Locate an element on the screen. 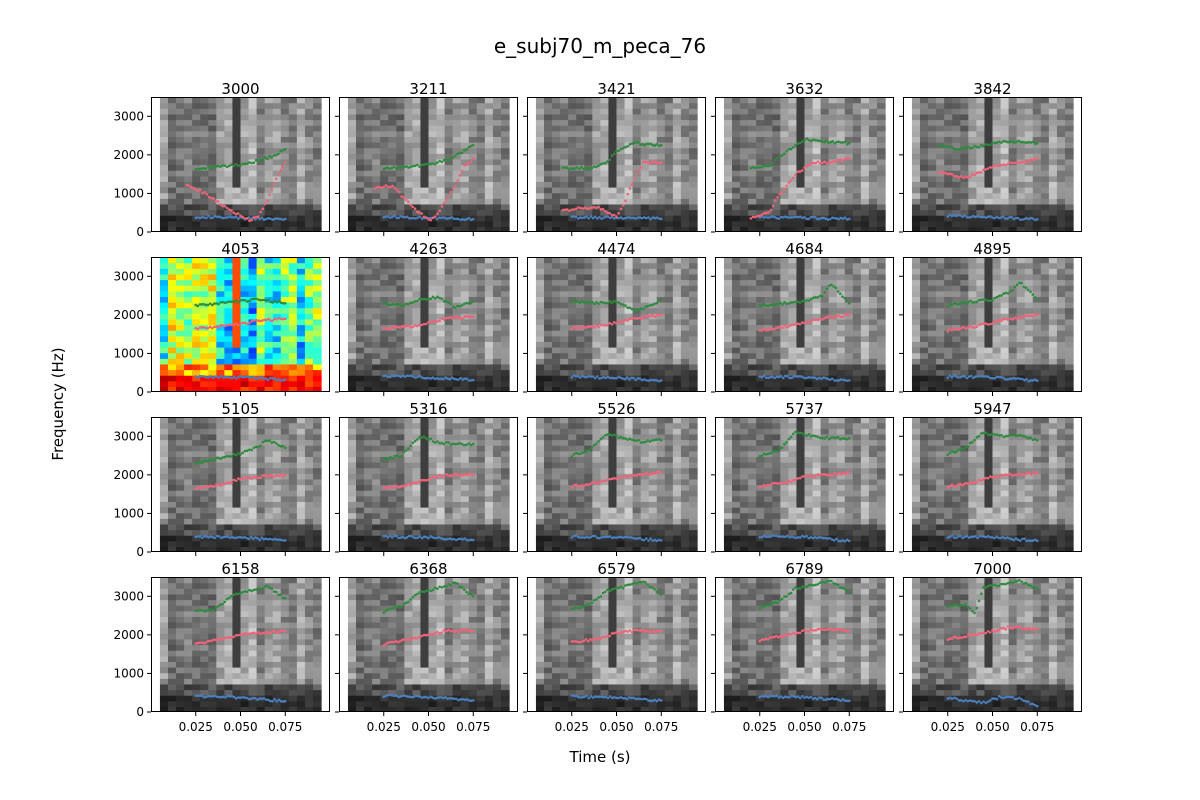 This screenshot has height=800, width=1200. panel-title: 3632 is located at coordinates (804, 89).